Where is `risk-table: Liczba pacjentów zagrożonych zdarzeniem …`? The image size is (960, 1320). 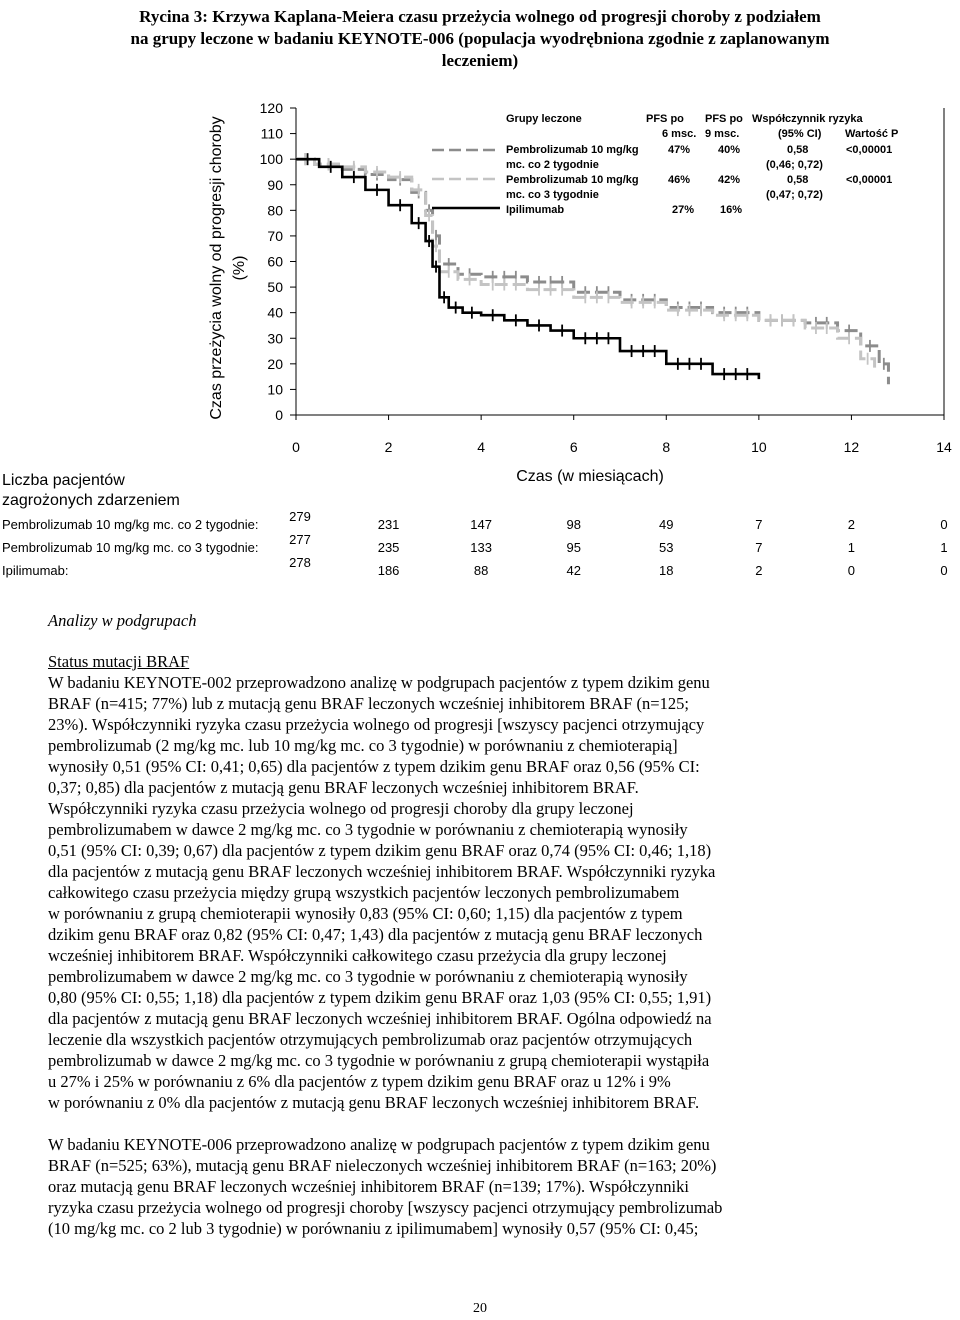 risk-table: Liczba pacjentów zagrożonych zdarzeniem … is located at coordinates (475, 525).